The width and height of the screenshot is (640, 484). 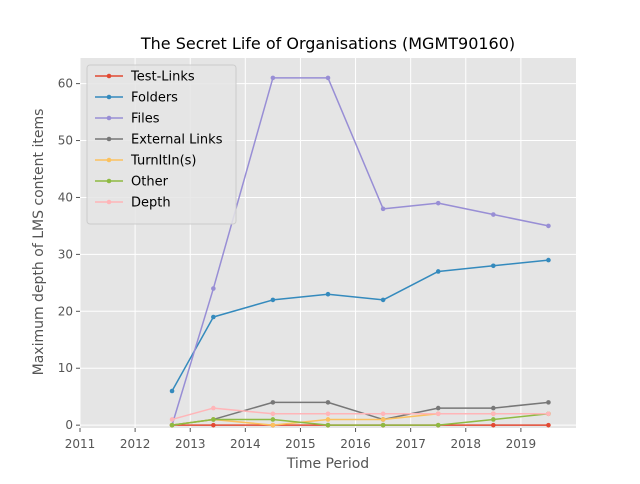 I want to click on legend-item: Depth, so click(x=133, y=203).